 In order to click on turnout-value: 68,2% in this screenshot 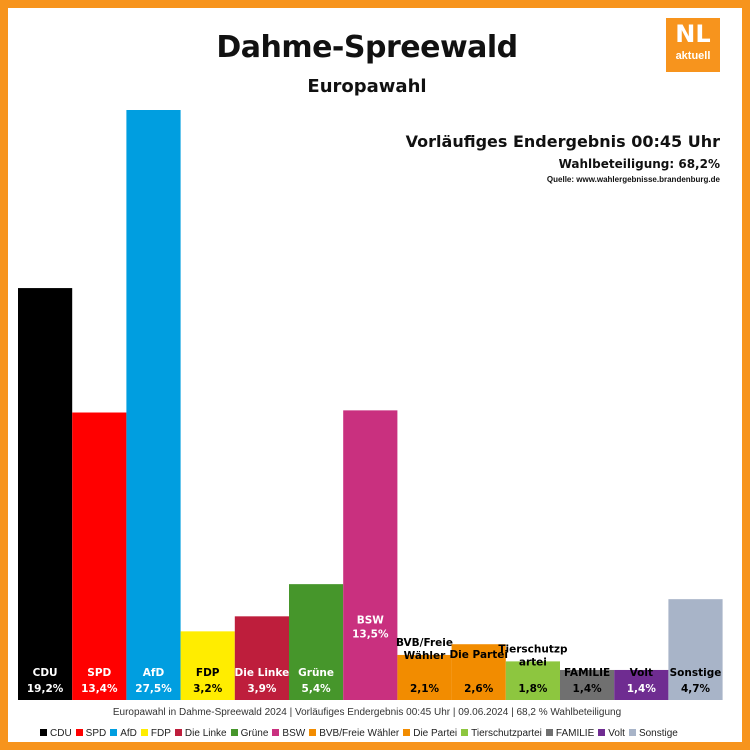, I will do `click(699, 164)`.